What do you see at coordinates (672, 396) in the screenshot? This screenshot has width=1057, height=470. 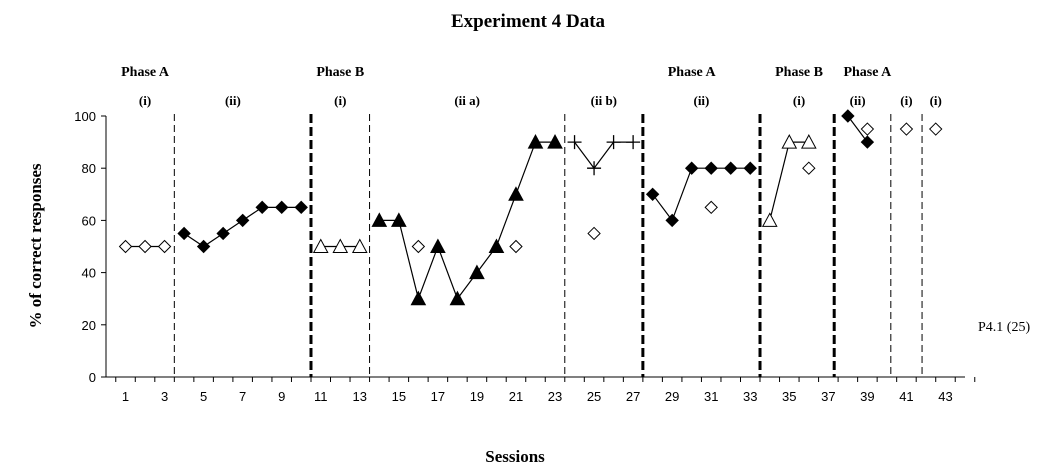 I see `x-tick-label: 29` at bounding box center [672, 396].